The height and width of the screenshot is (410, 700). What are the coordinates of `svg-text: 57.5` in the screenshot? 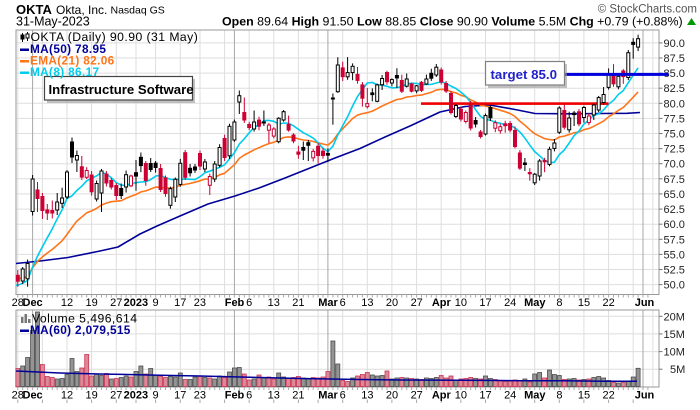 It's located at (674, 240).